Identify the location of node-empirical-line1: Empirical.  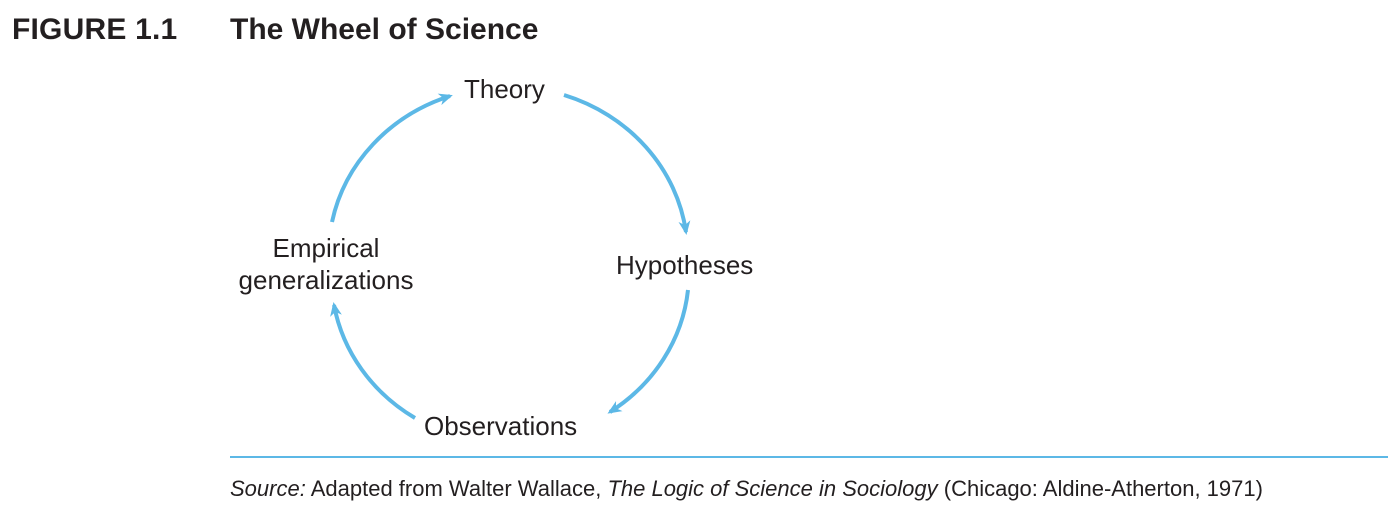
(326, 248).